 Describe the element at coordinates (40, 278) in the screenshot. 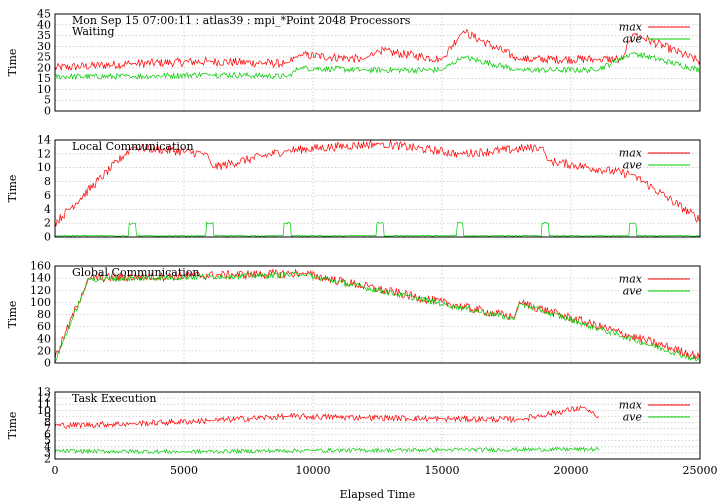

I see `y-tick-label: 140` at that location.